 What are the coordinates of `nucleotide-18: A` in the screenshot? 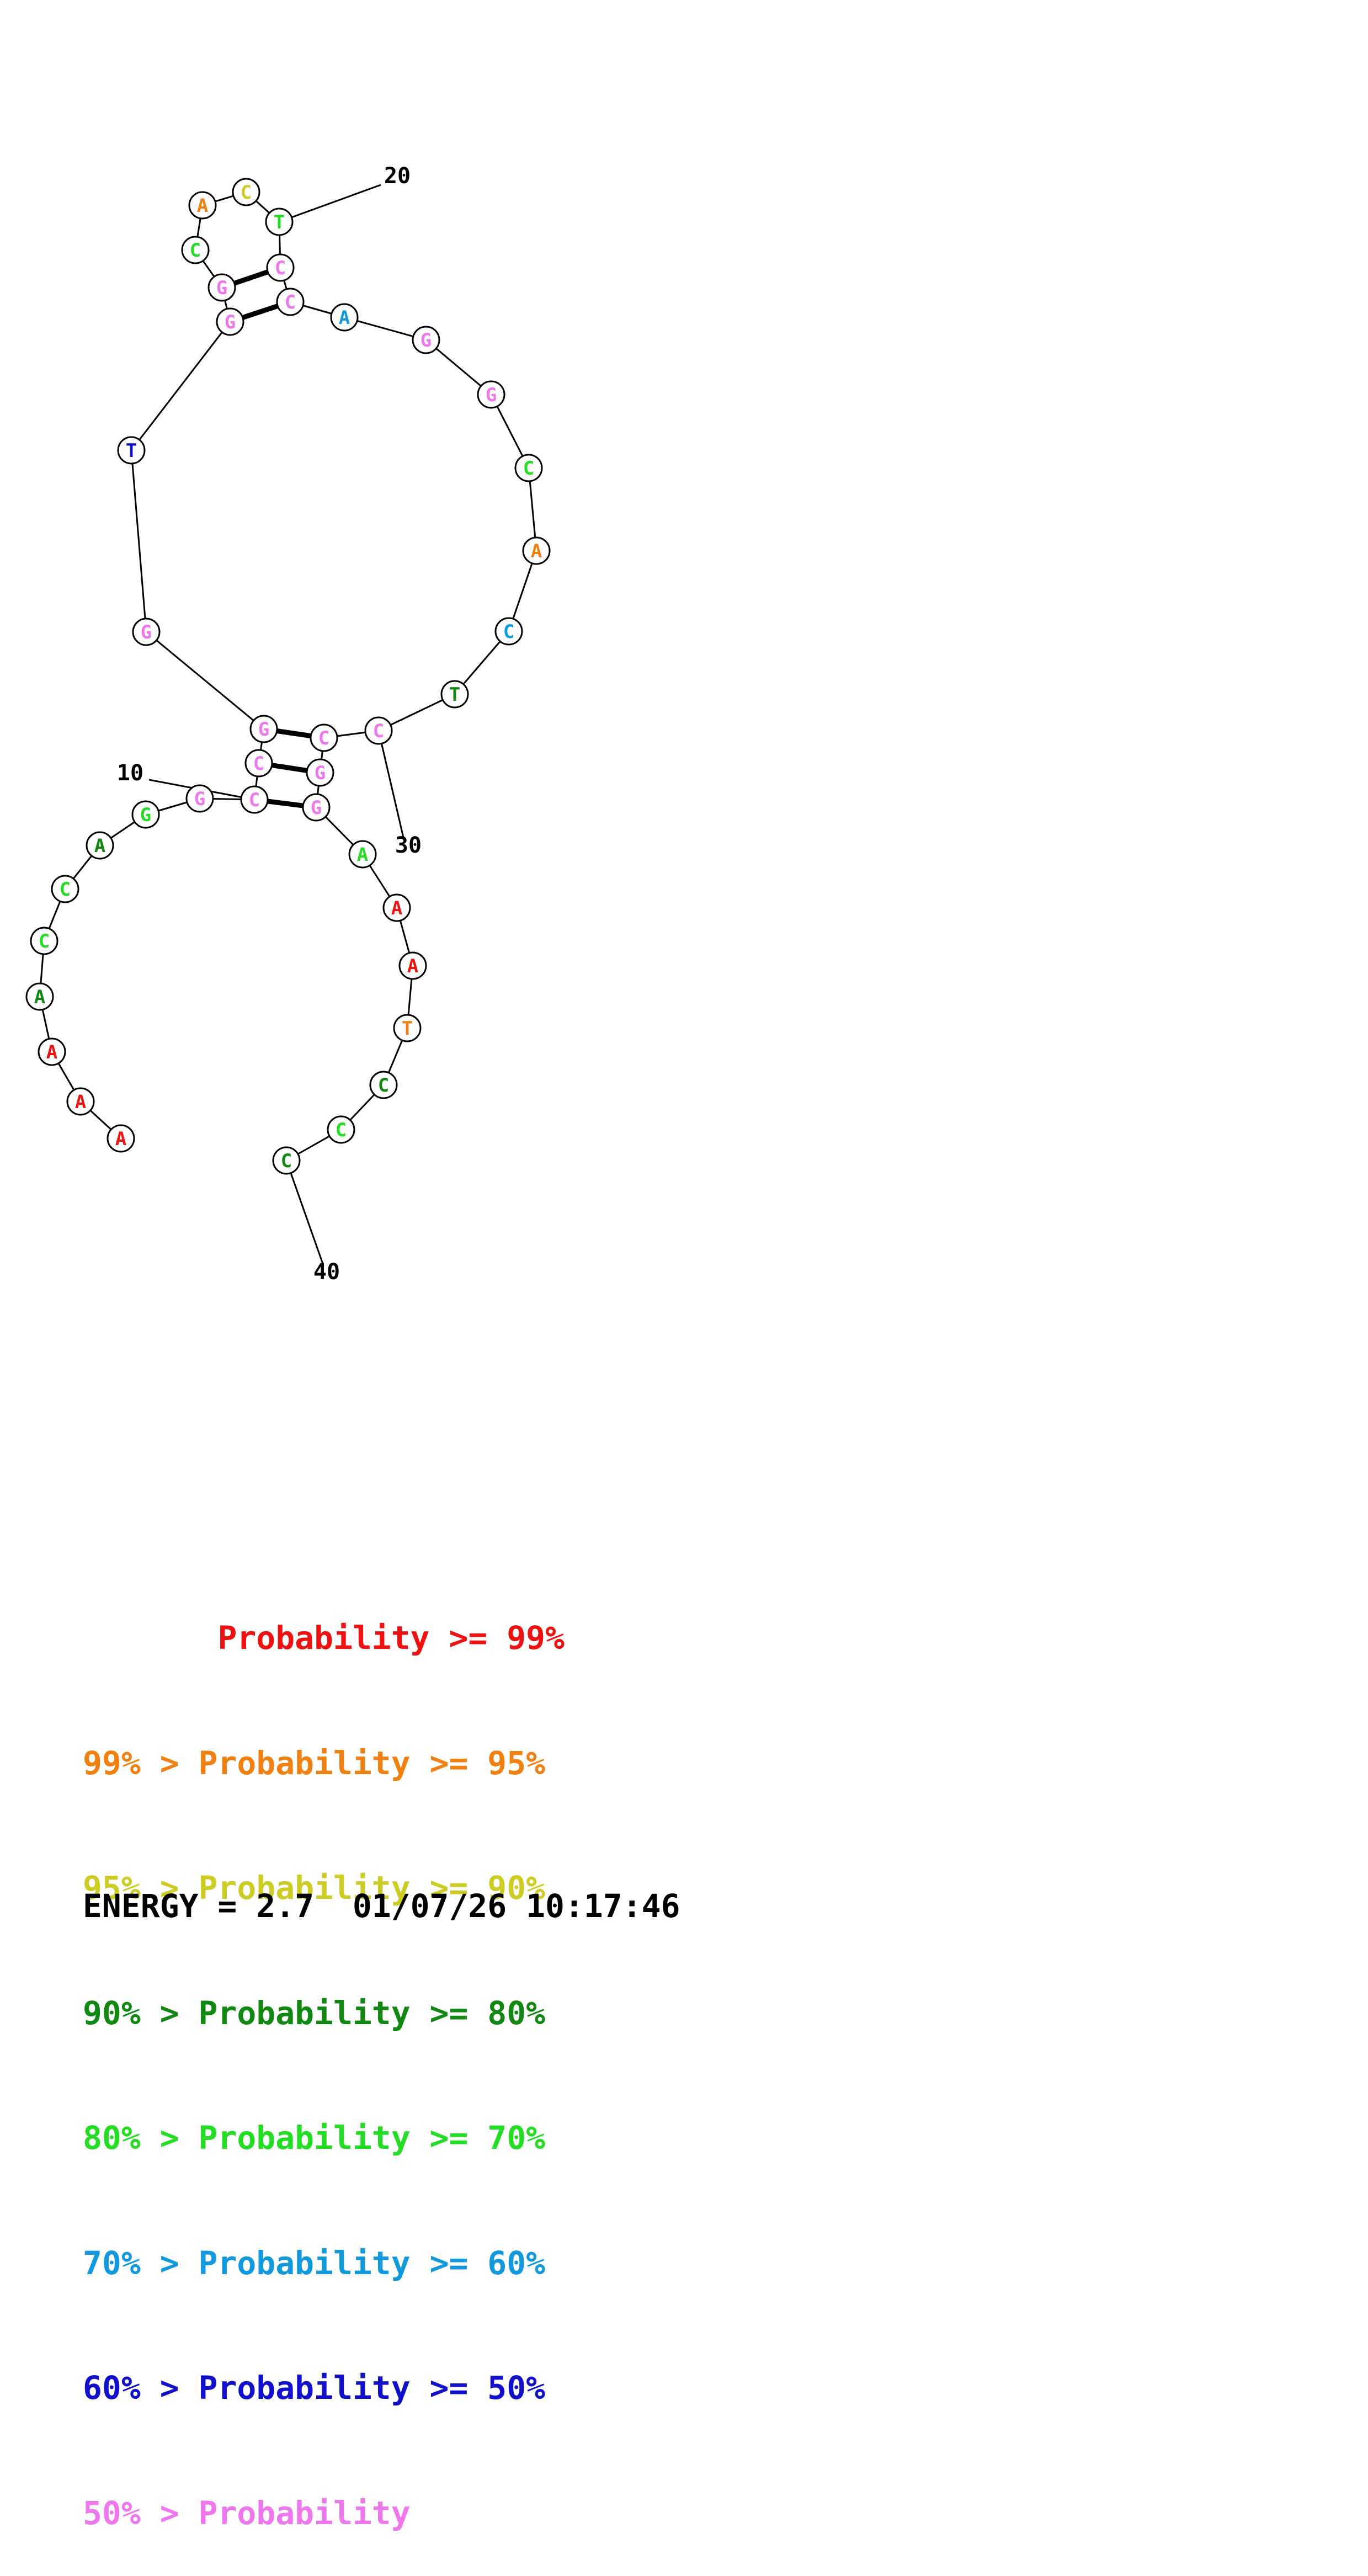 It's located at (202, 205).